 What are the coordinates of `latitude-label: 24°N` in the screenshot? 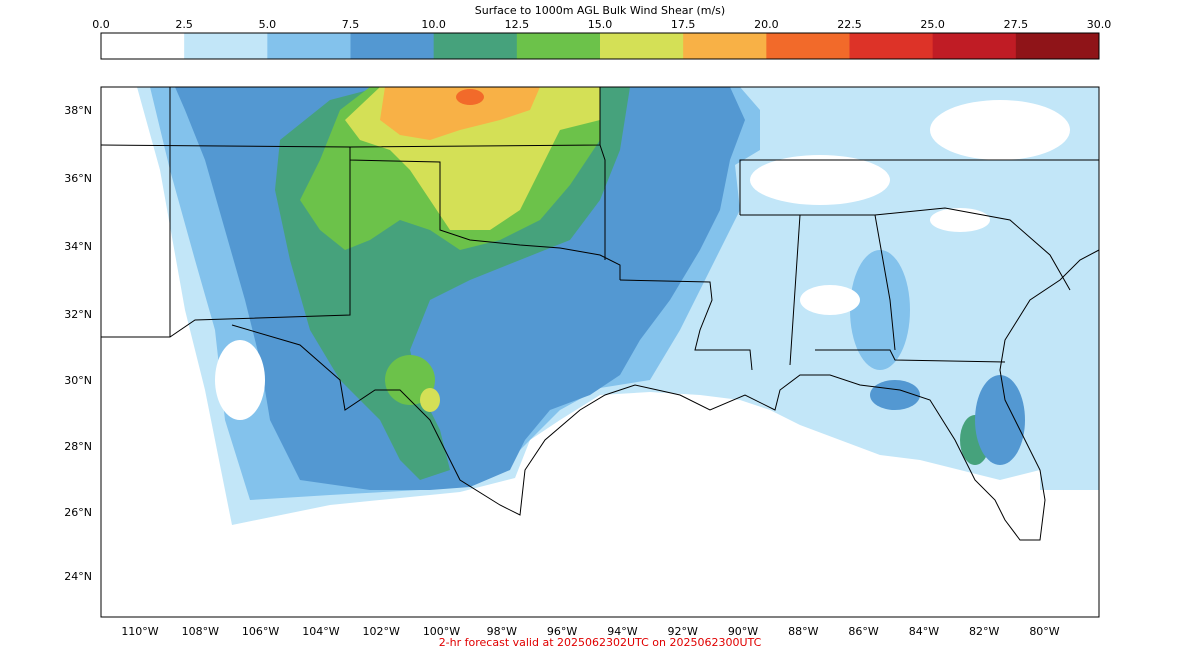 It's located at (78, 576).